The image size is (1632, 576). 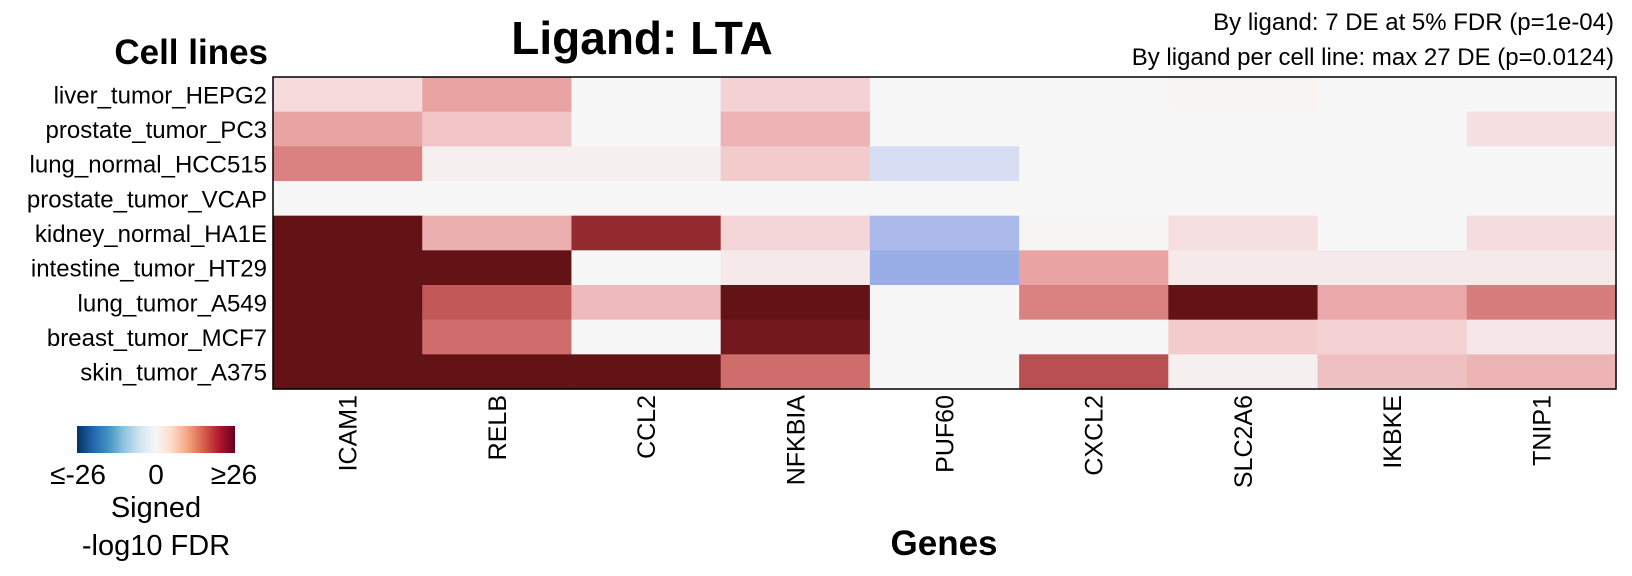 What do you see at coordinates (646, 268) in the screenshot?
I see `heatmap-cell-intestine_tumor_HT29-CCL2` at bounding box center [646, 268].